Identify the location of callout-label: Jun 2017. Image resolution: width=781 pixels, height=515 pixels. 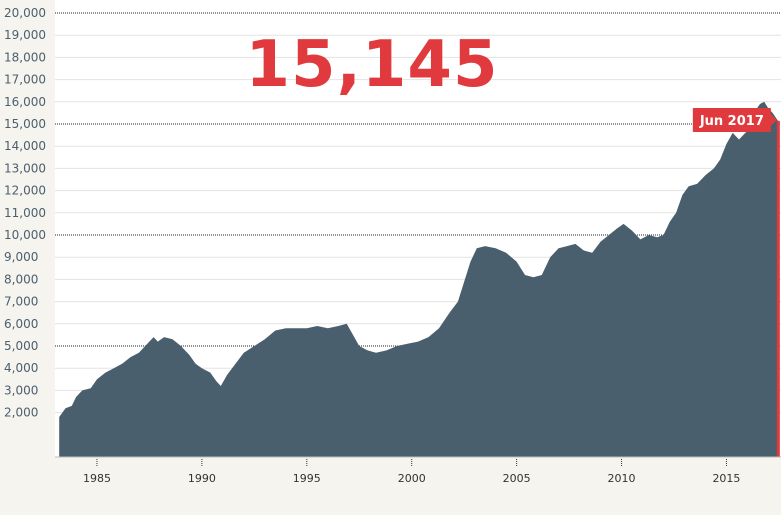
(731, 121).